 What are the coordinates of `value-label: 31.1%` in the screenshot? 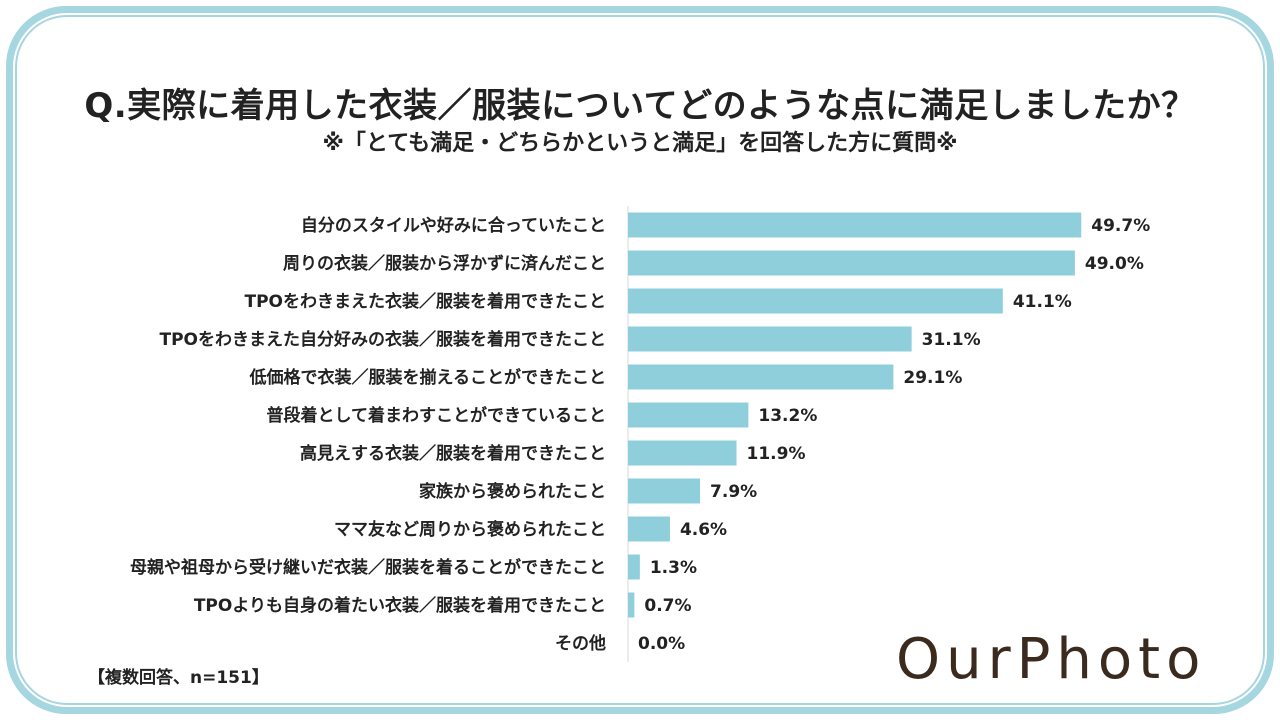 It's located at (951, 340).